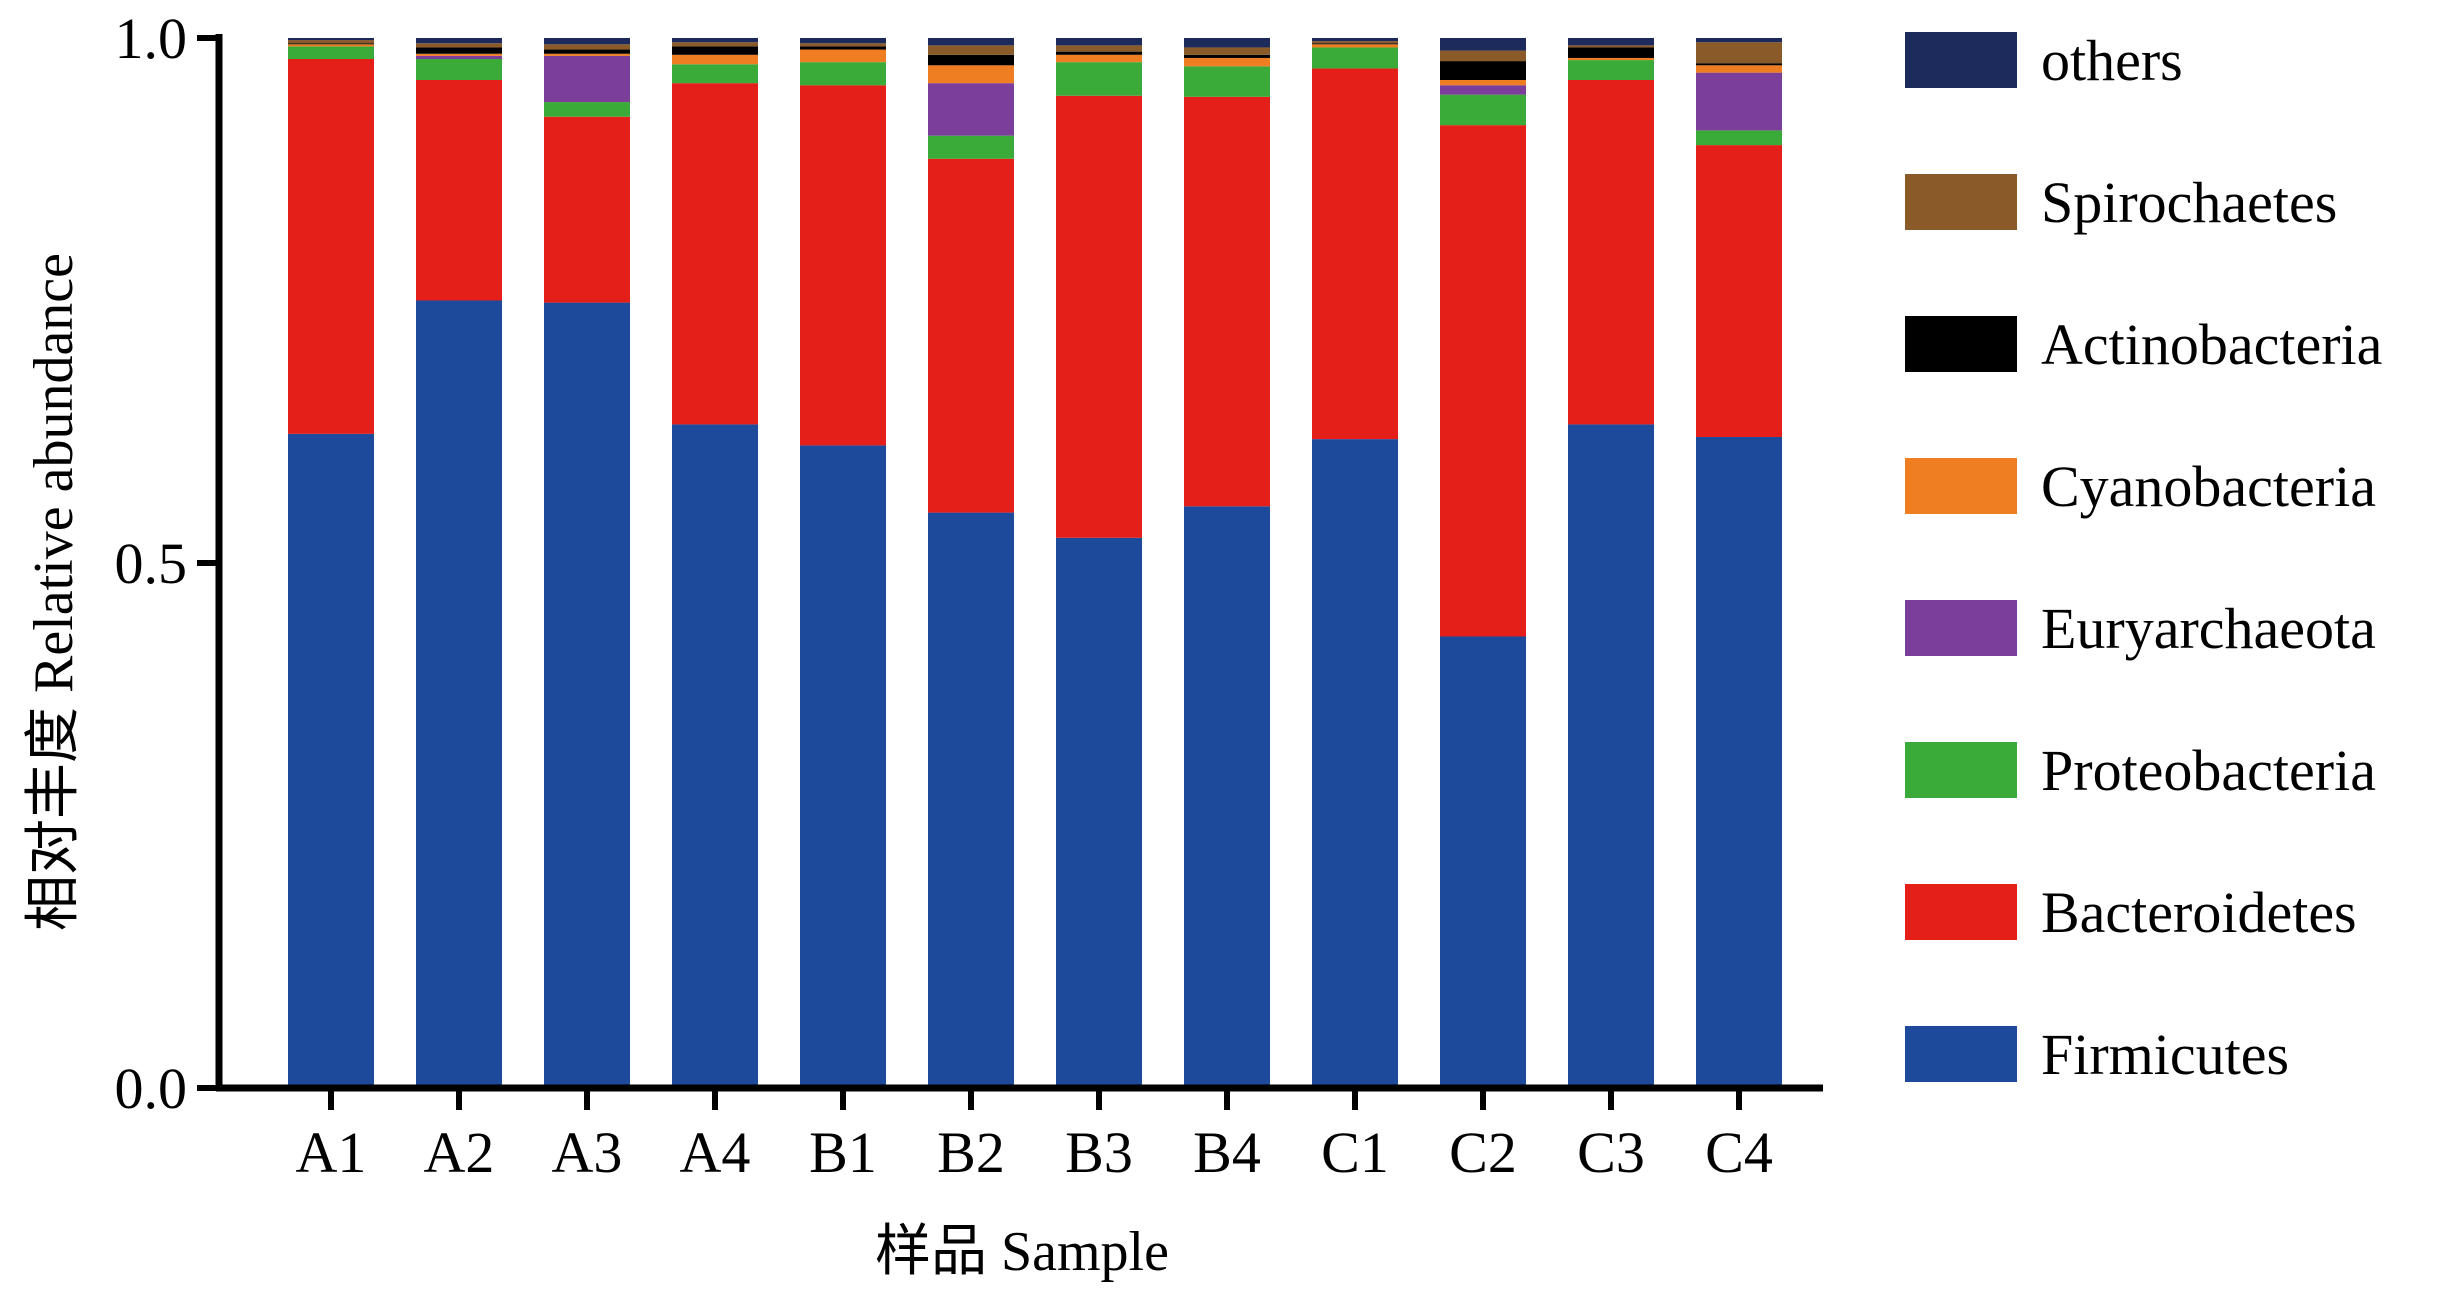 The height and width of the screenshot is (1300, 2448). Describe the element at coordinates (587, 695) in the screenshot. I see `bar-segment-A3-firmicutes` at that location.